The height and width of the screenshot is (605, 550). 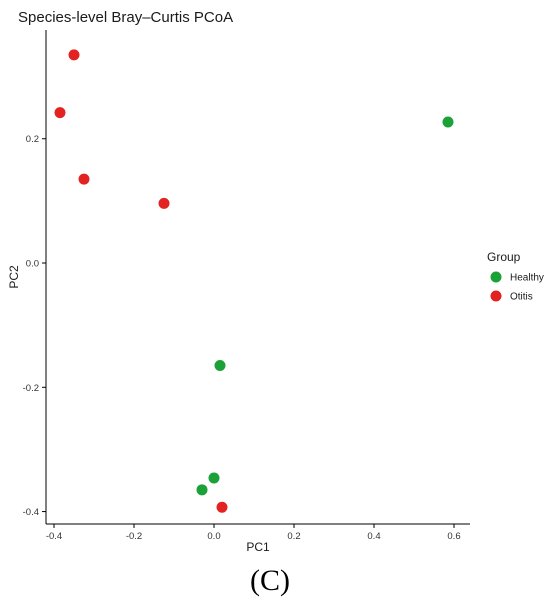 What do you see at coordinates (213, 536) in the screenshot?
I see `x-tick-label: 0.0` at bounding box center [213, 536].